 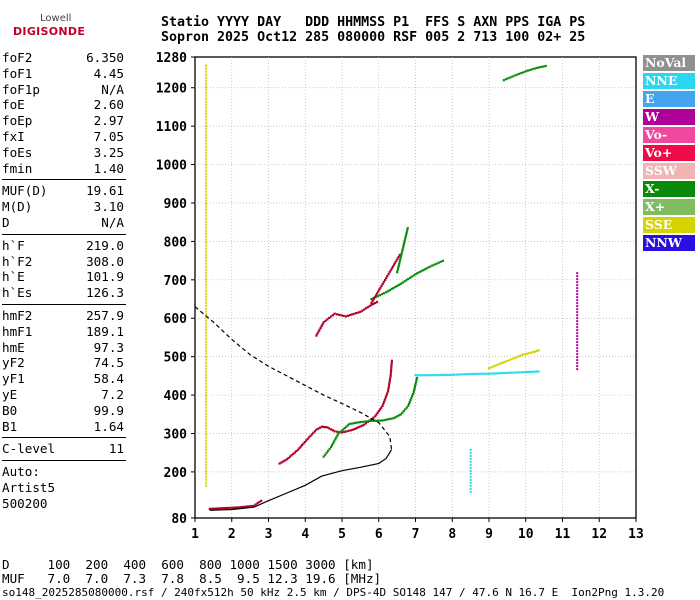 I want to click on param-name: B0, so click(x=10, y=410).